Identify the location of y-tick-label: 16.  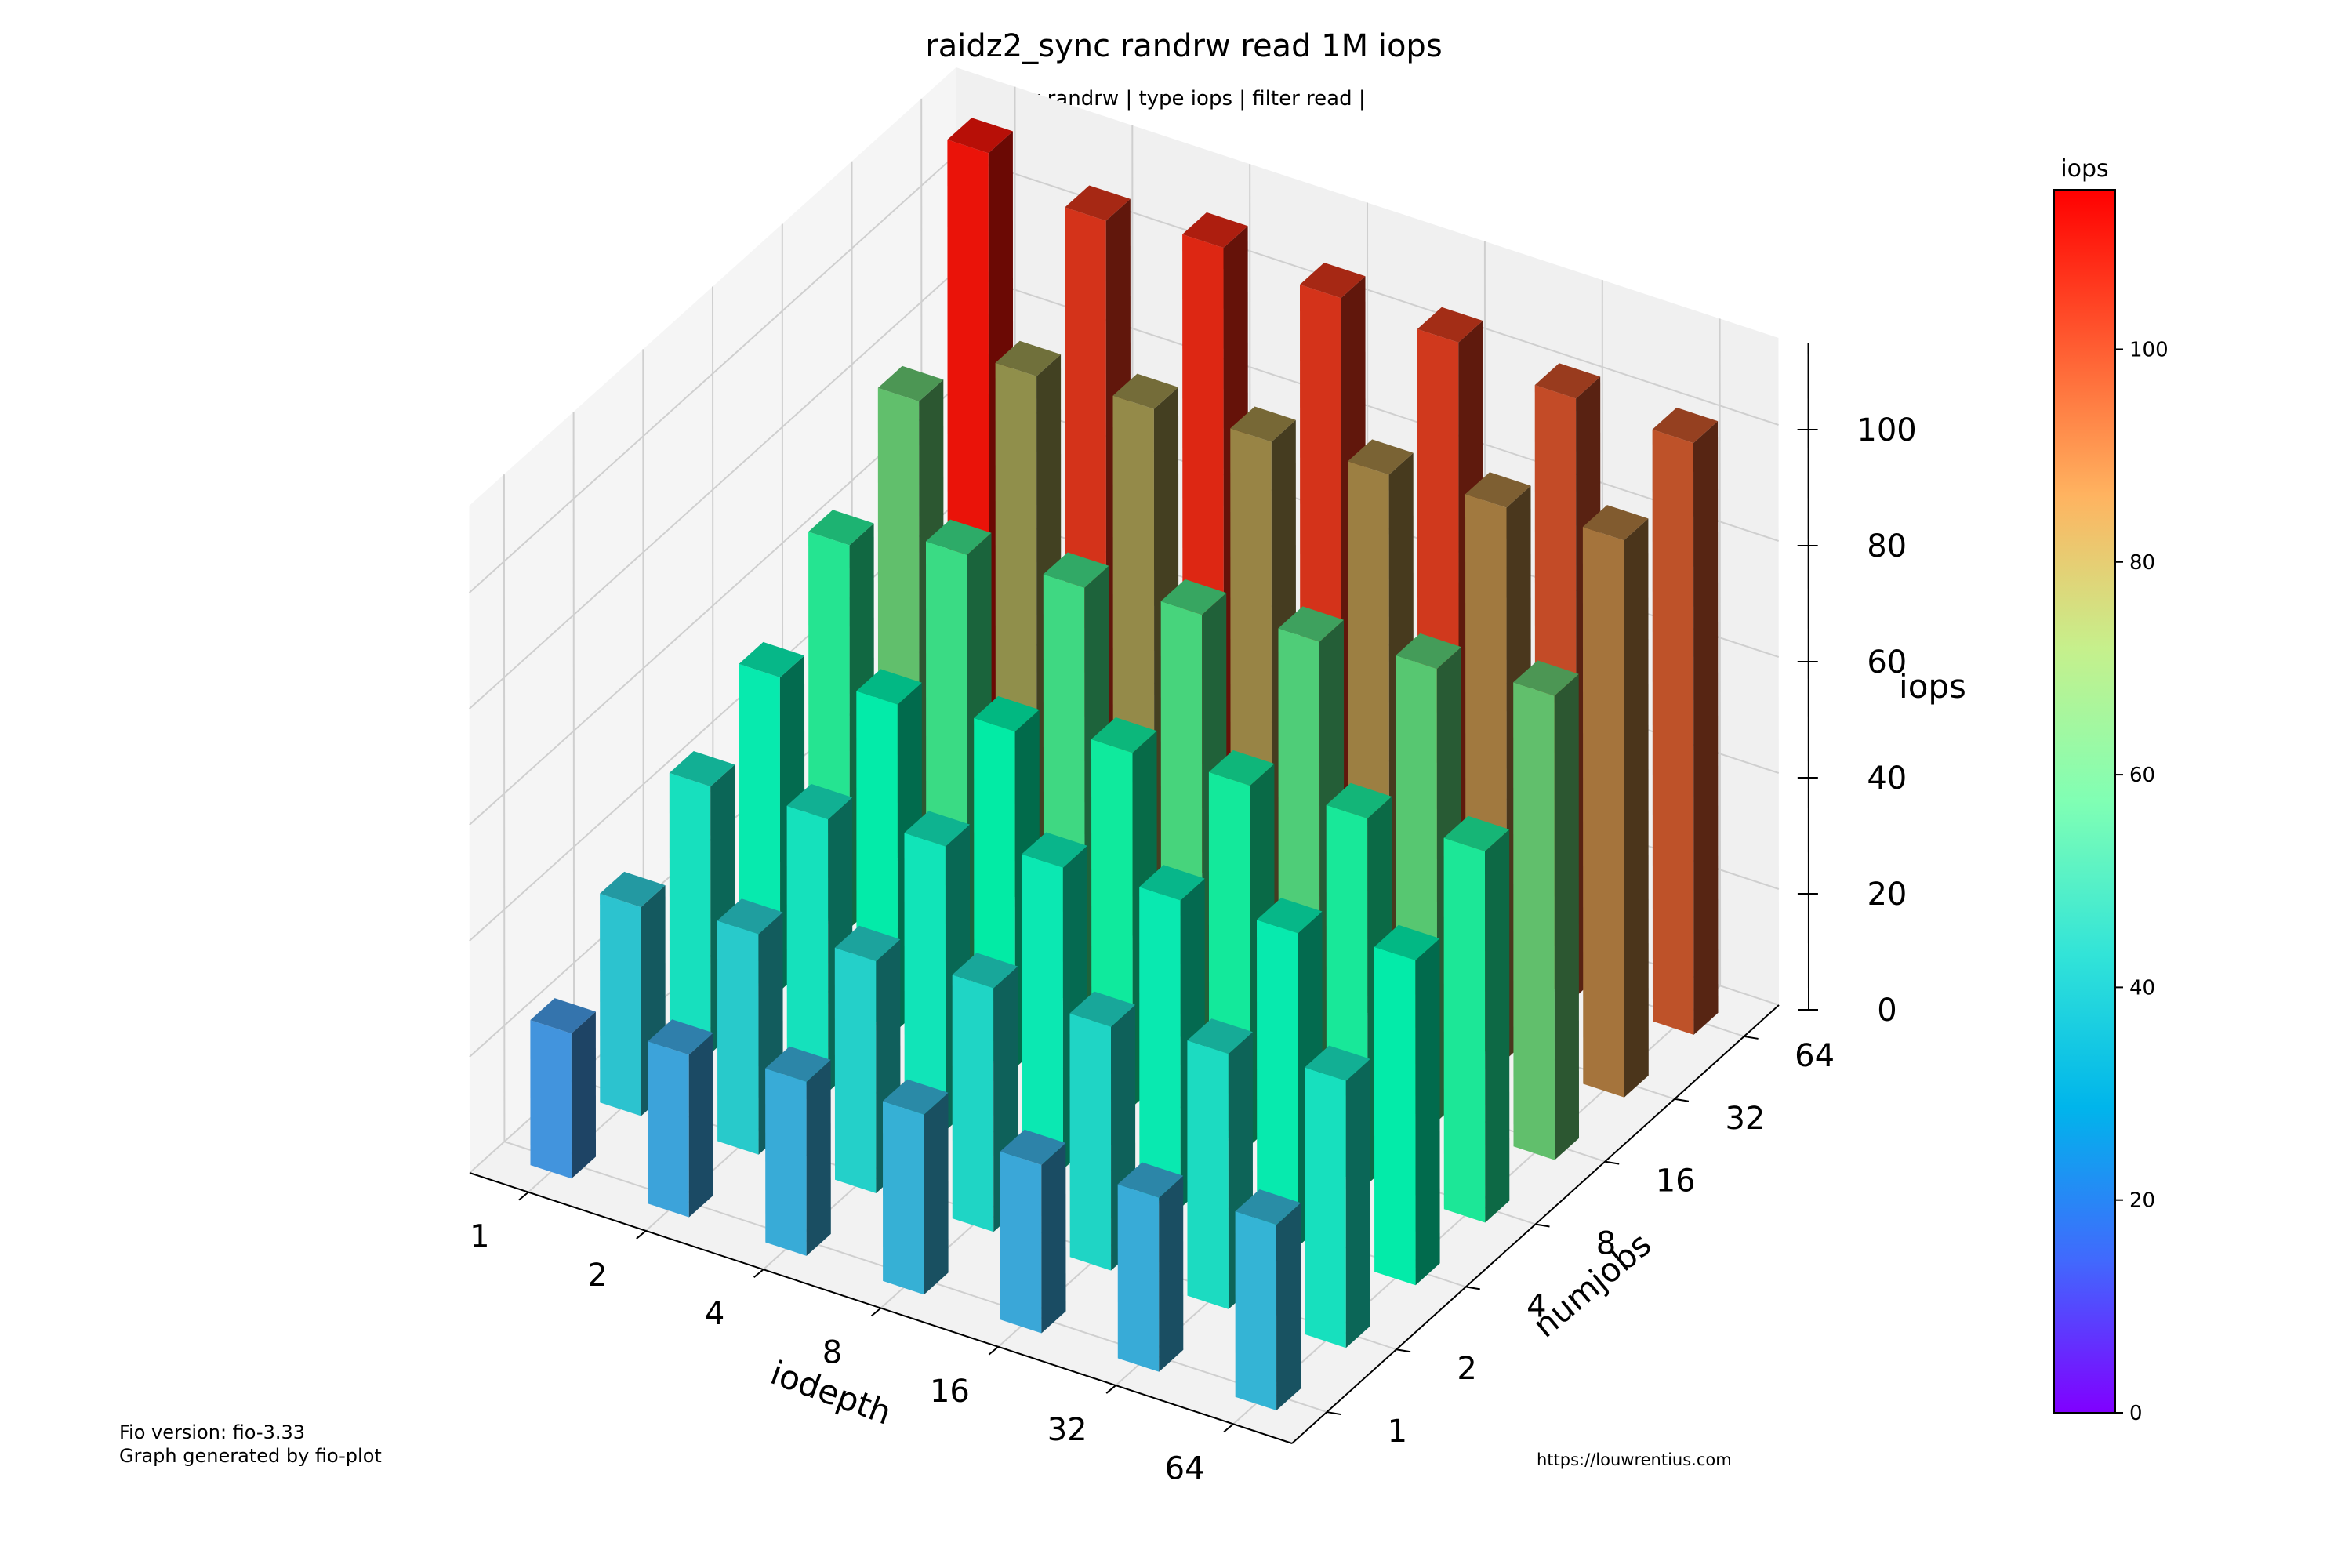
(1676, 1181).